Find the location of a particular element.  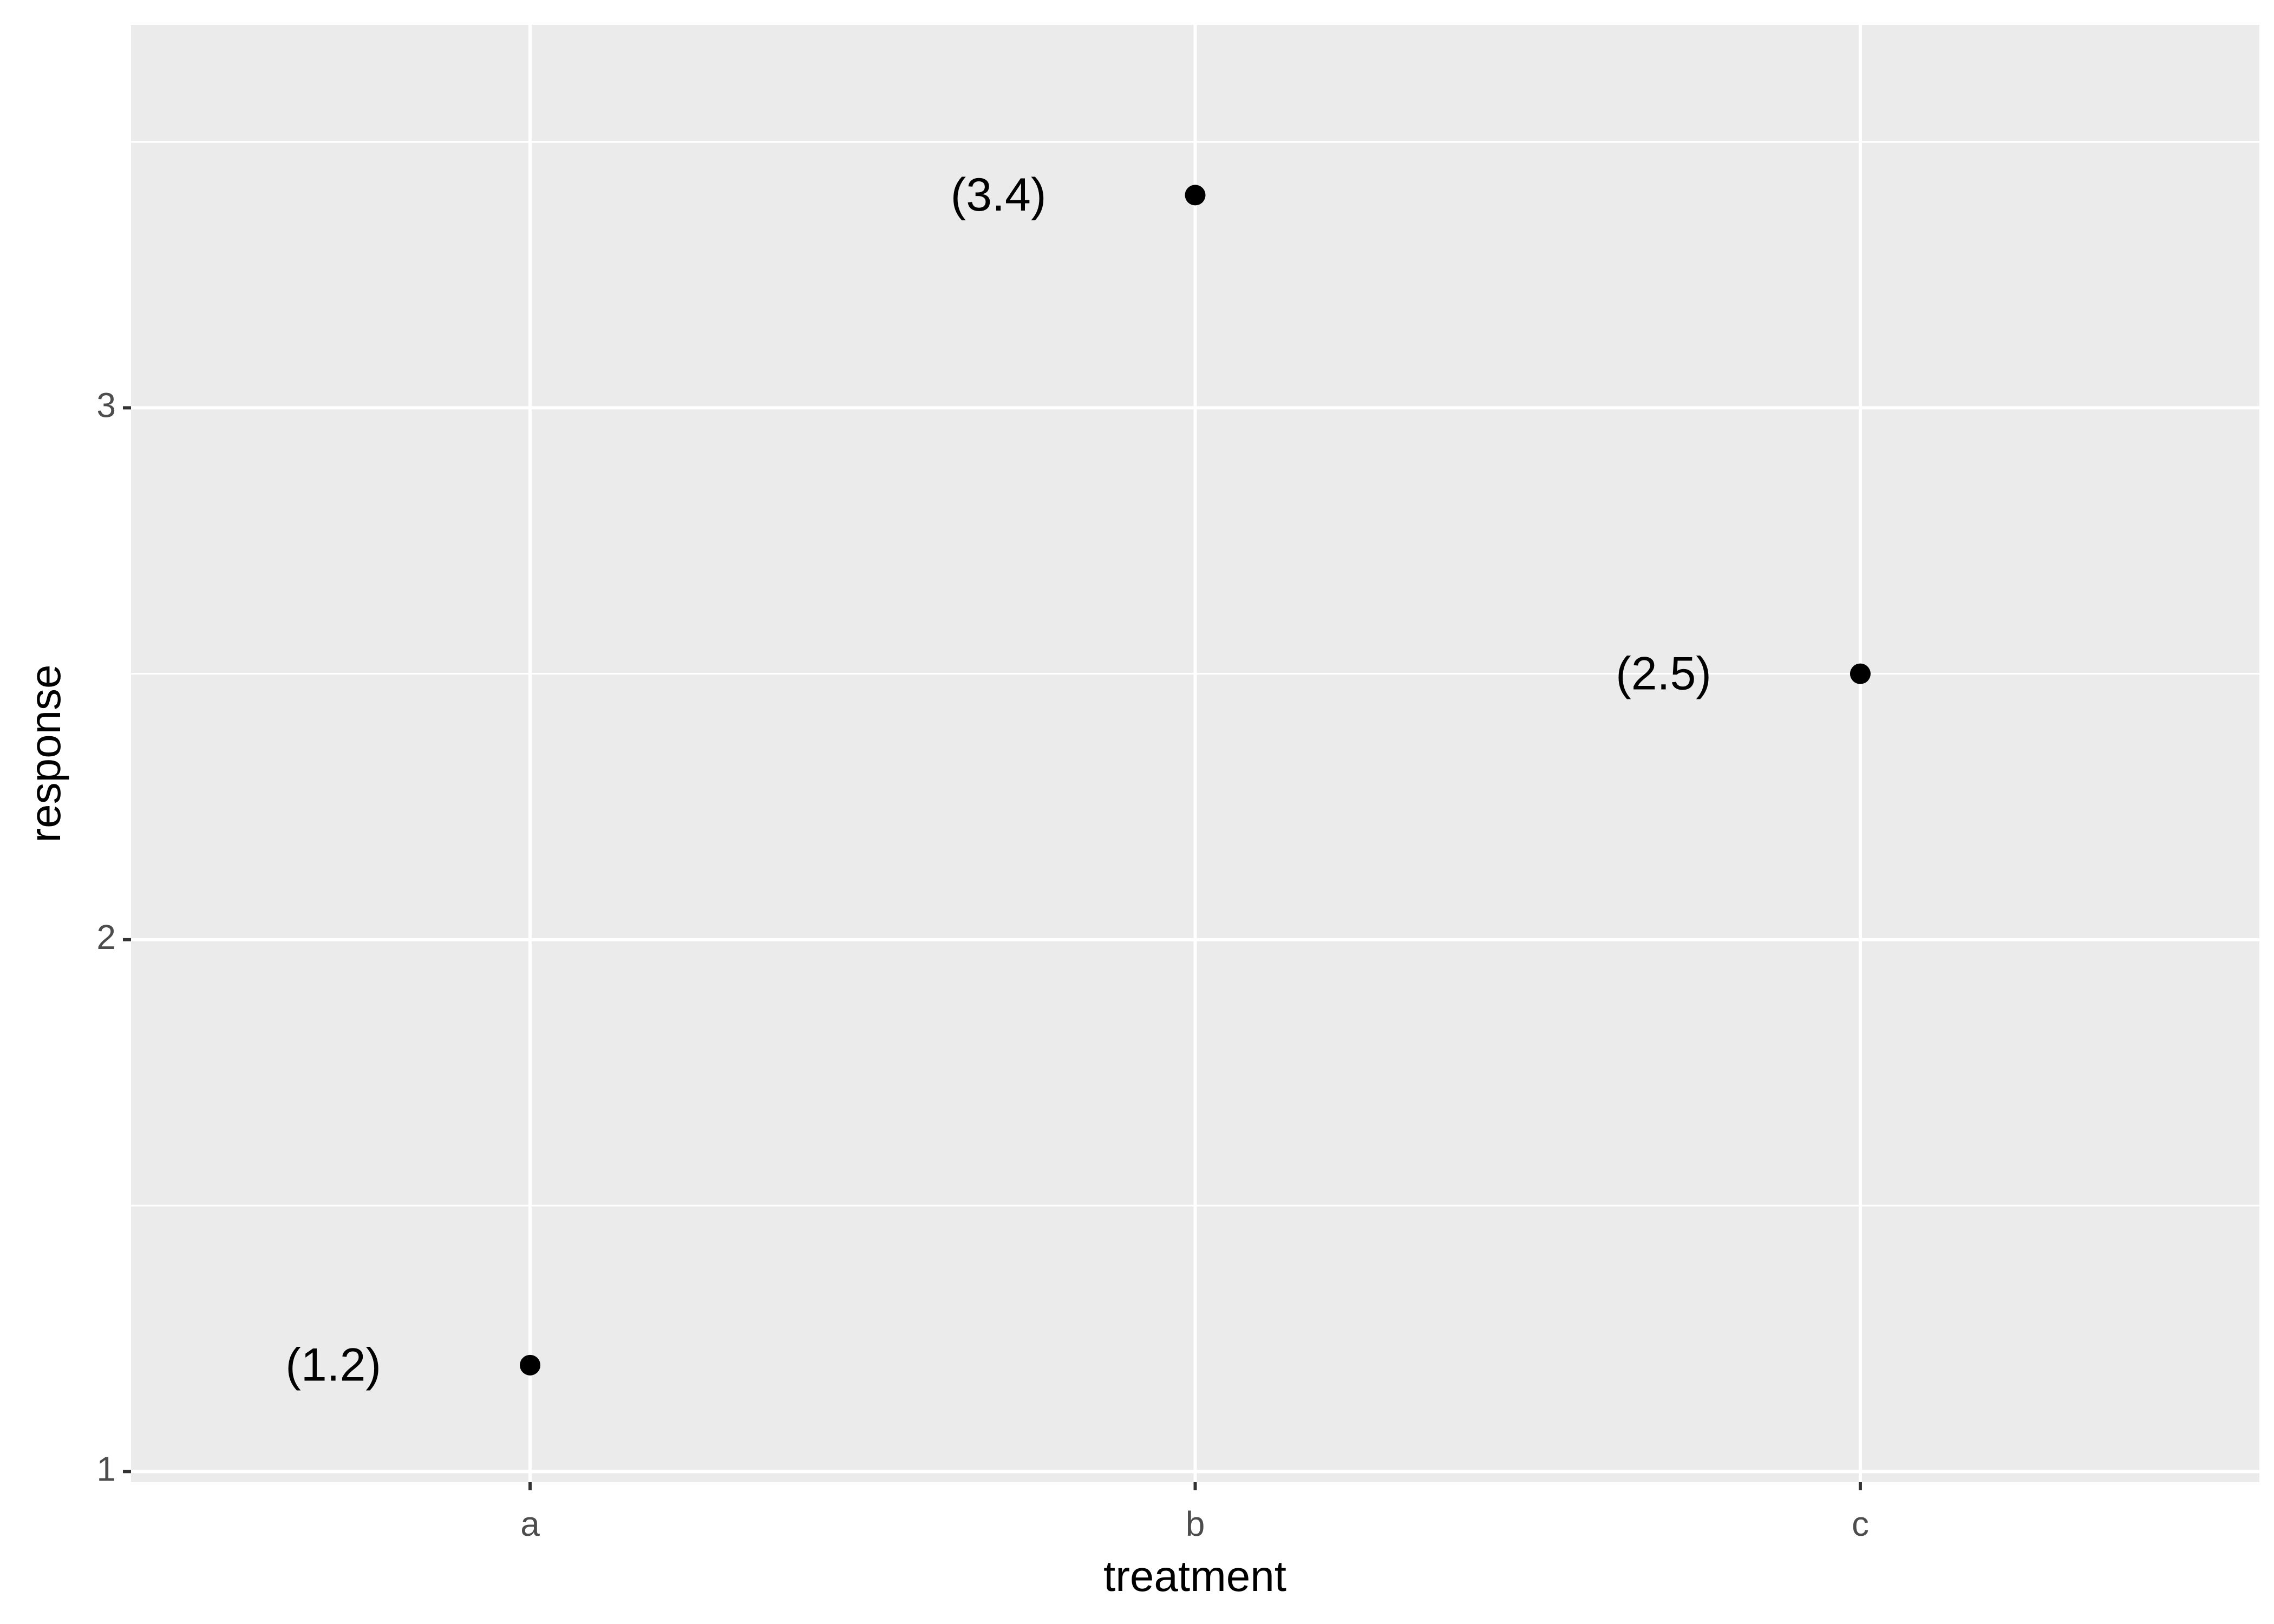

x-axis-title: treatment is located at coordinates (1194, 1576).